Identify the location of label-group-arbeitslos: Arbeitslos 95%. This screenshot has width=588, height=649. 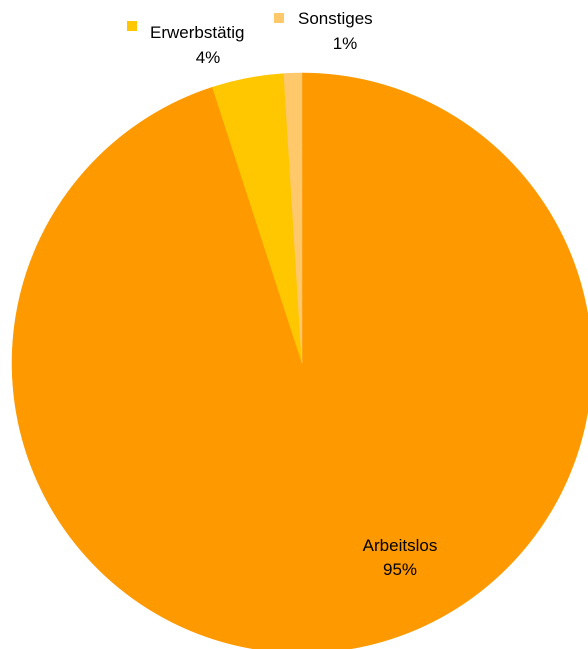
(400, 557).